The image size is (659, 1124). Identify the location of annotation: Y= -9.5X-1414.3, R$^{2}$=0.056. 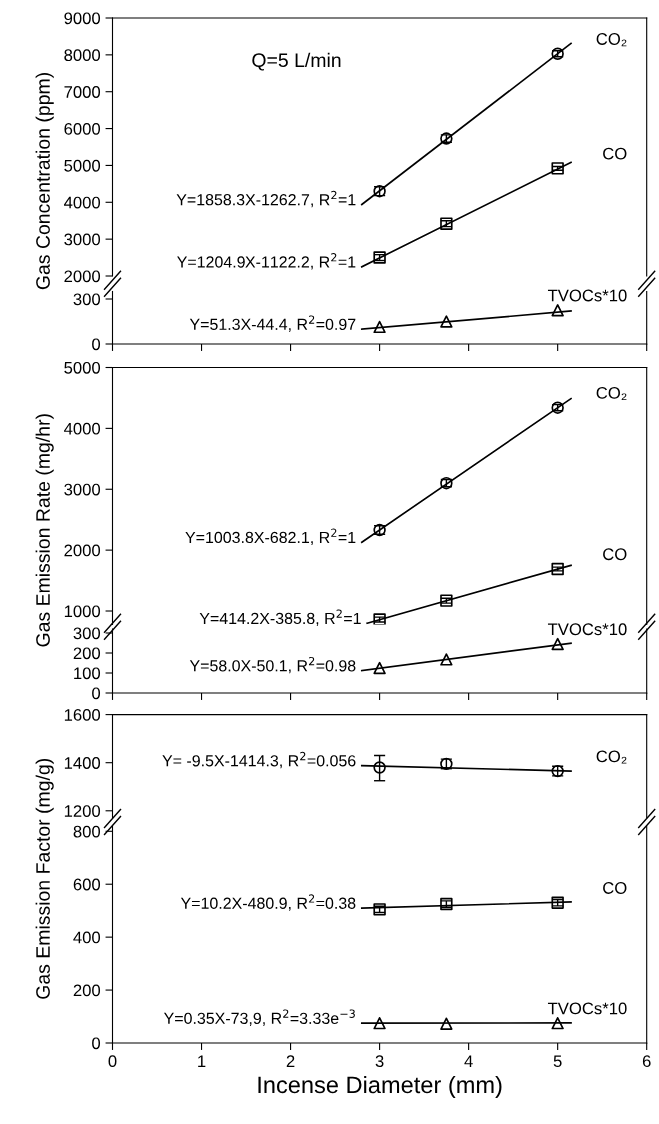
(259, 760).